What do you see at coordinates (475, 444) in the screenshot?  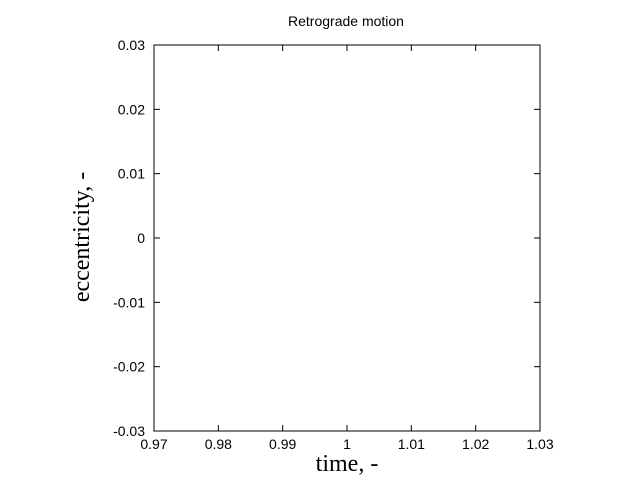 I see `x-tick-label: 1.02` at bounding box center [475, 444].